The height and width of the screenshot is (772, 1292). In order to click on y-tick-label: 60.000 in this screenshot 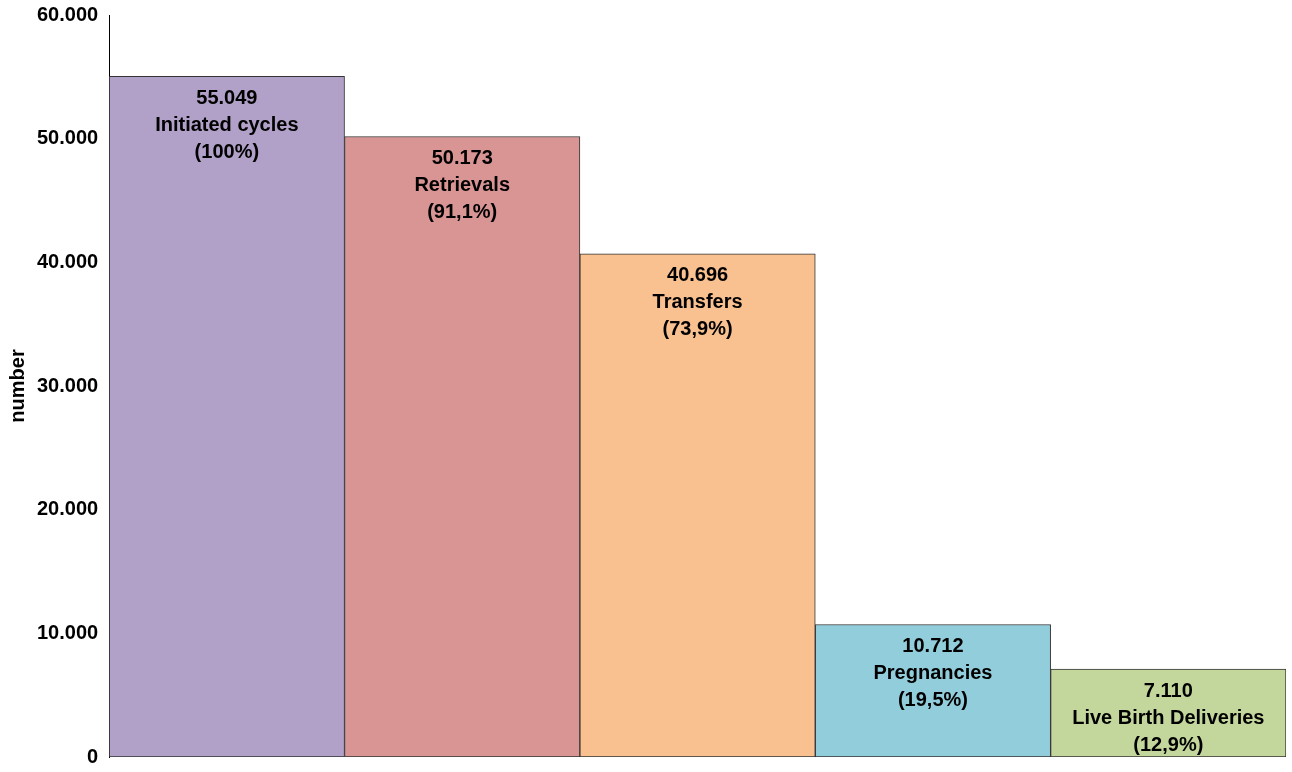, I will do `click(68, 13)`.